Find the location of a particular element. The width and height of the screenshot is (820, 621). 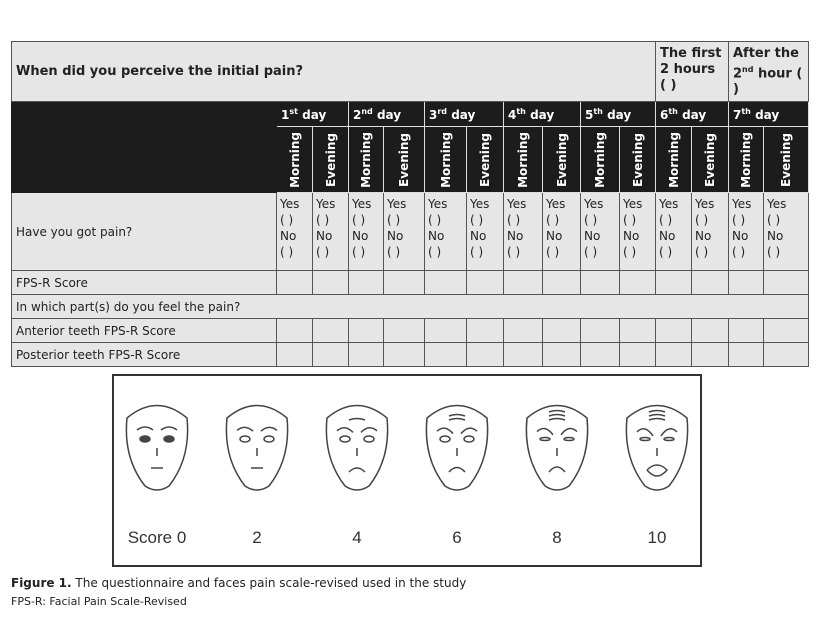

face-score-label: 6 is located at coordinates (457, 537).